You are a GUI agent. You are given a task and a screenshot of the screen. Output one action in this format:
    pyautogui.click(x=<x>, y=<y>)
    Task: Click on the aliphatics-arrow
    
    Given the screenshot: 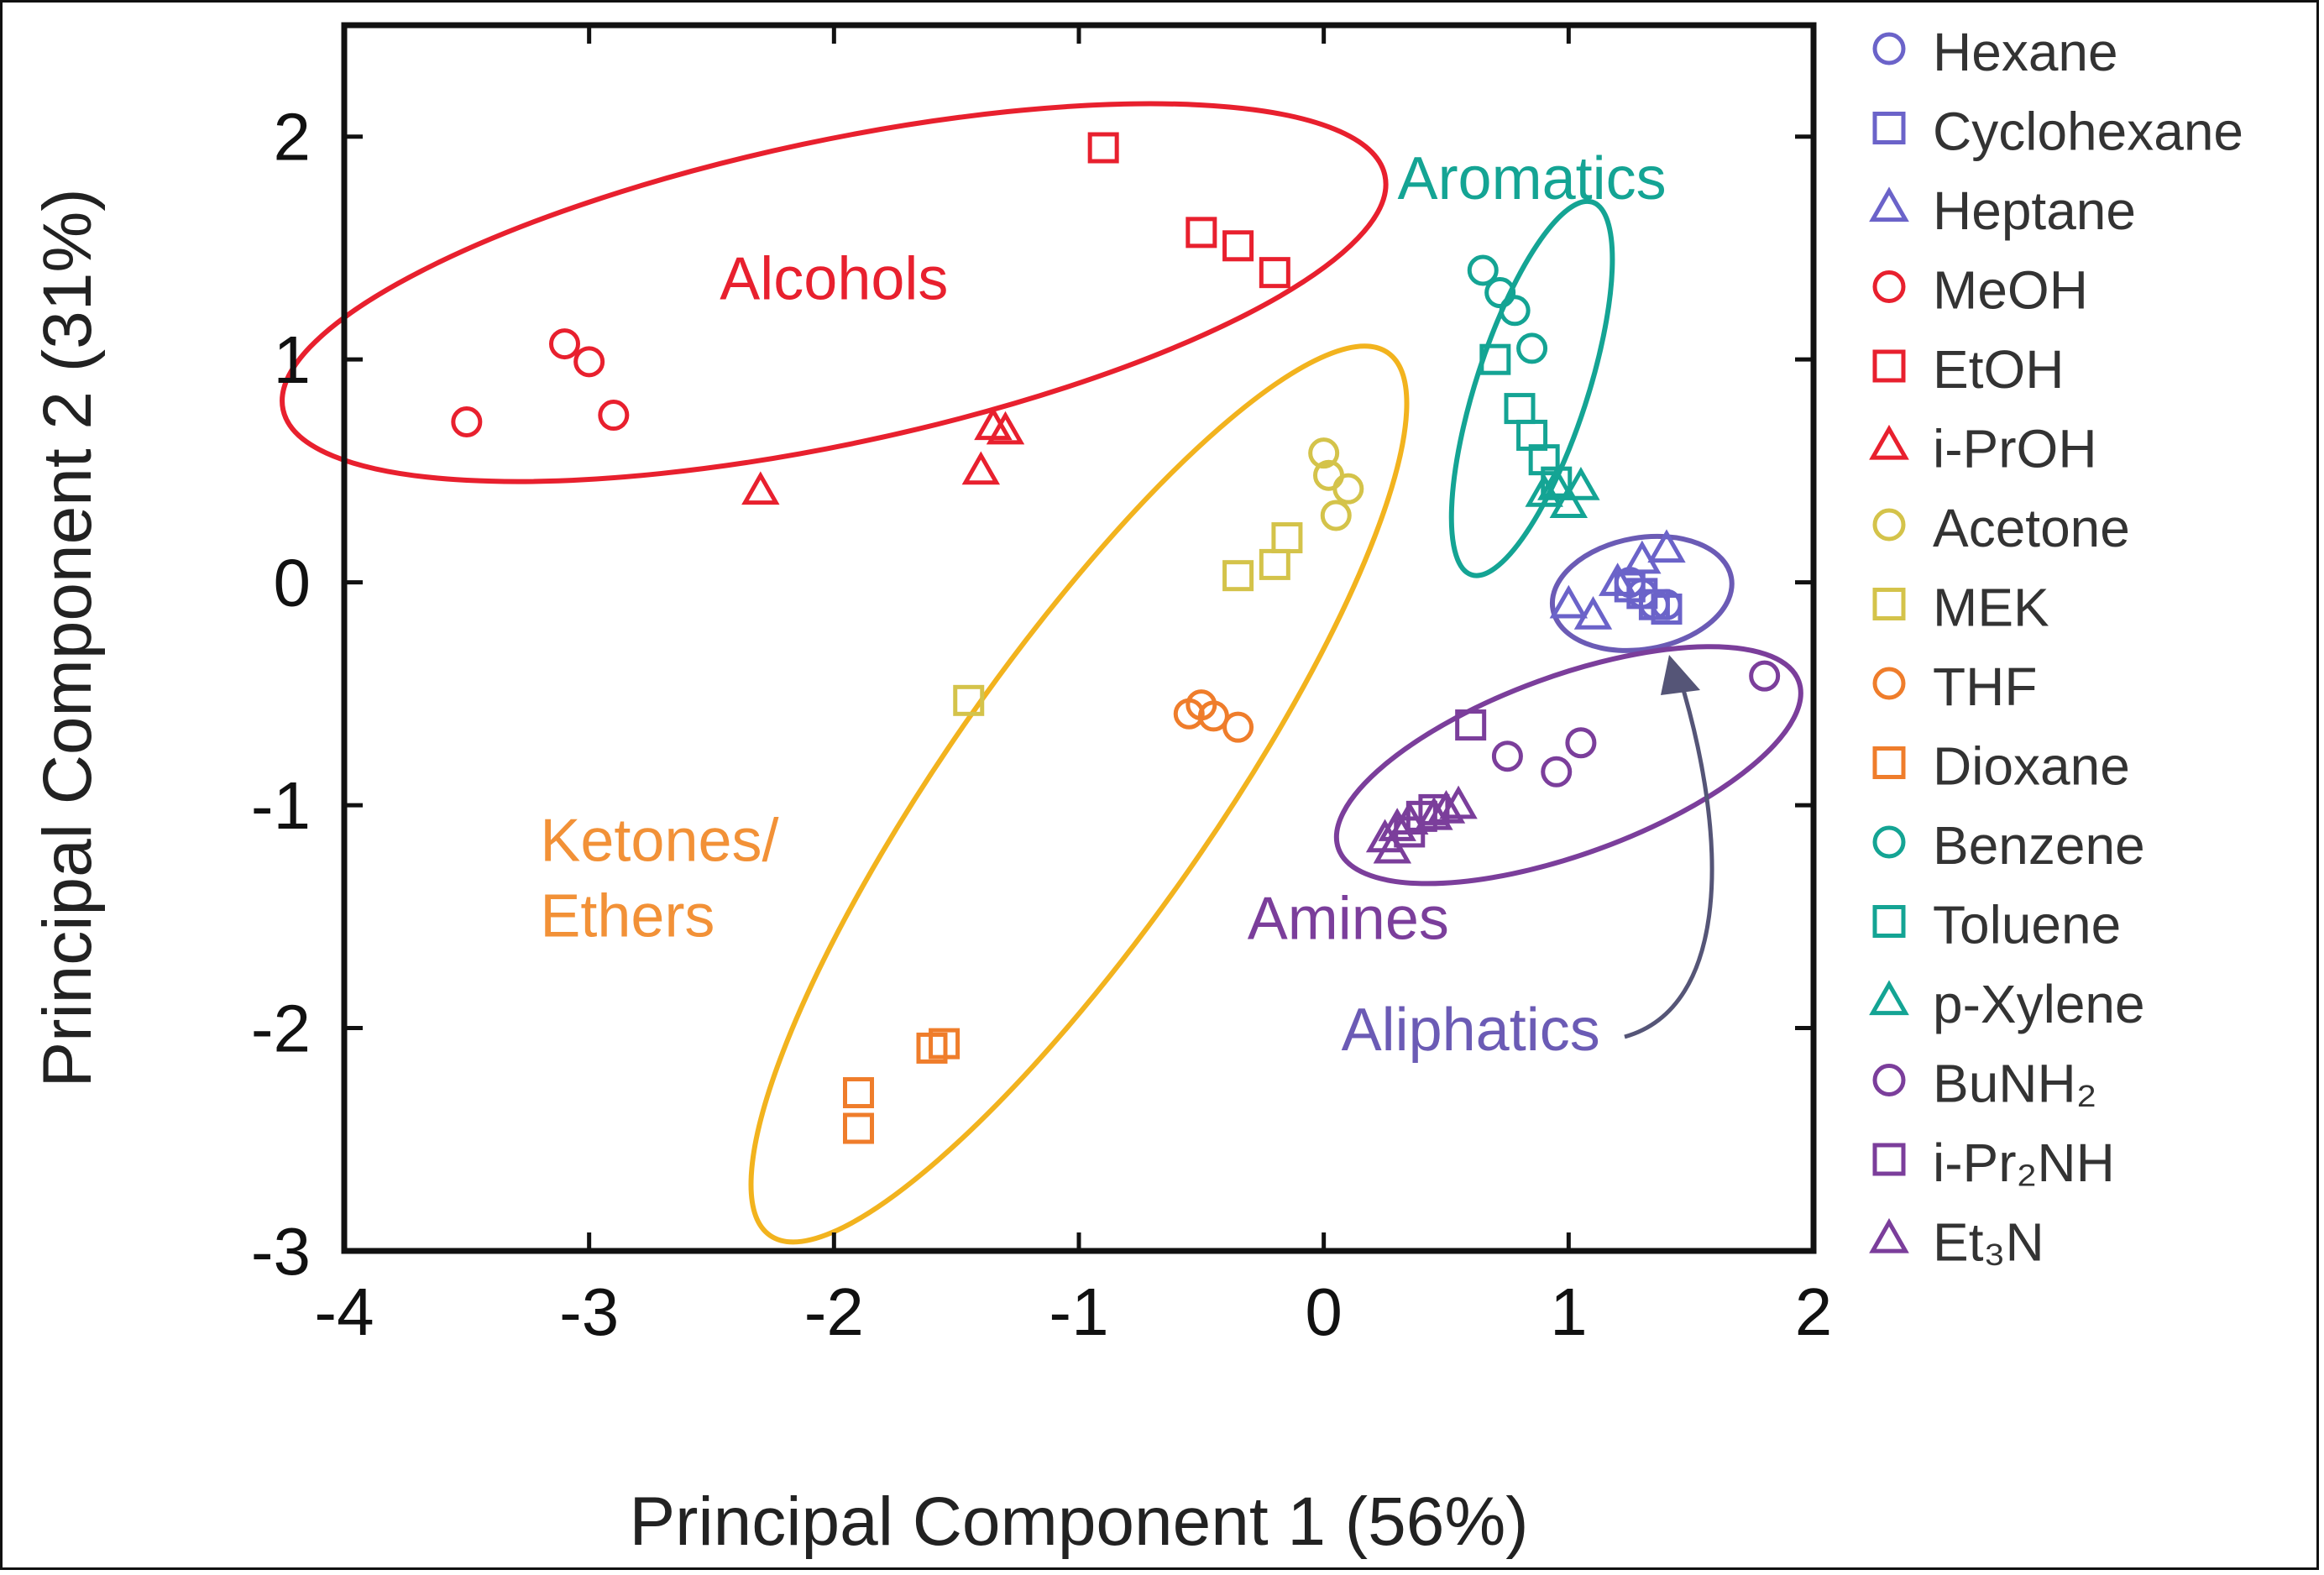 What is the action you would take?
    pyautogui.click(x=1669, y=857)
    